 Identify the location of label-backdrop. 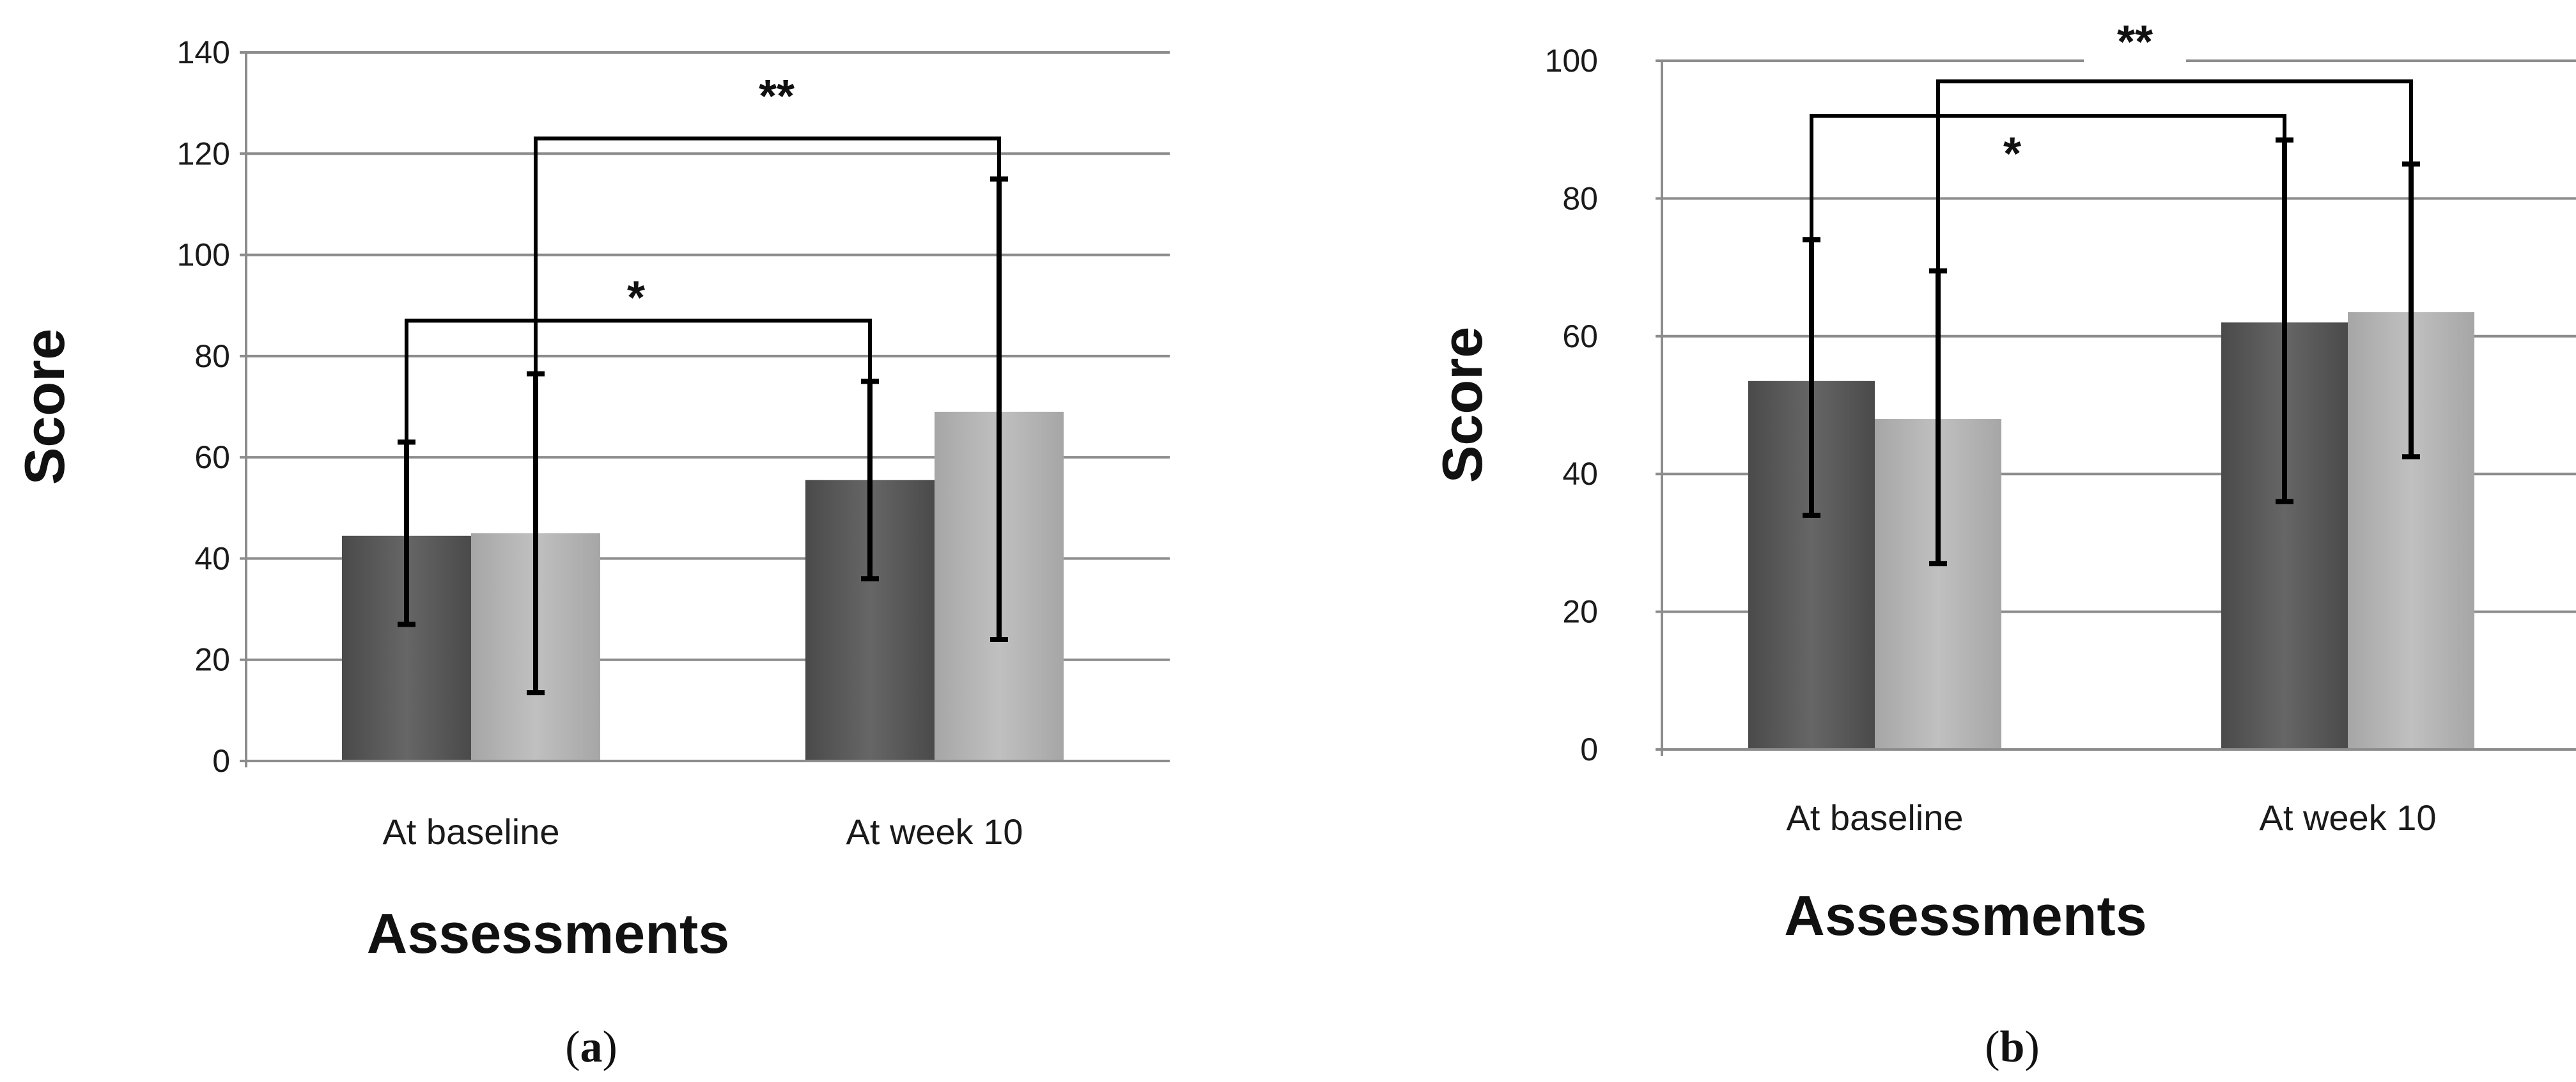
(2135, 48).